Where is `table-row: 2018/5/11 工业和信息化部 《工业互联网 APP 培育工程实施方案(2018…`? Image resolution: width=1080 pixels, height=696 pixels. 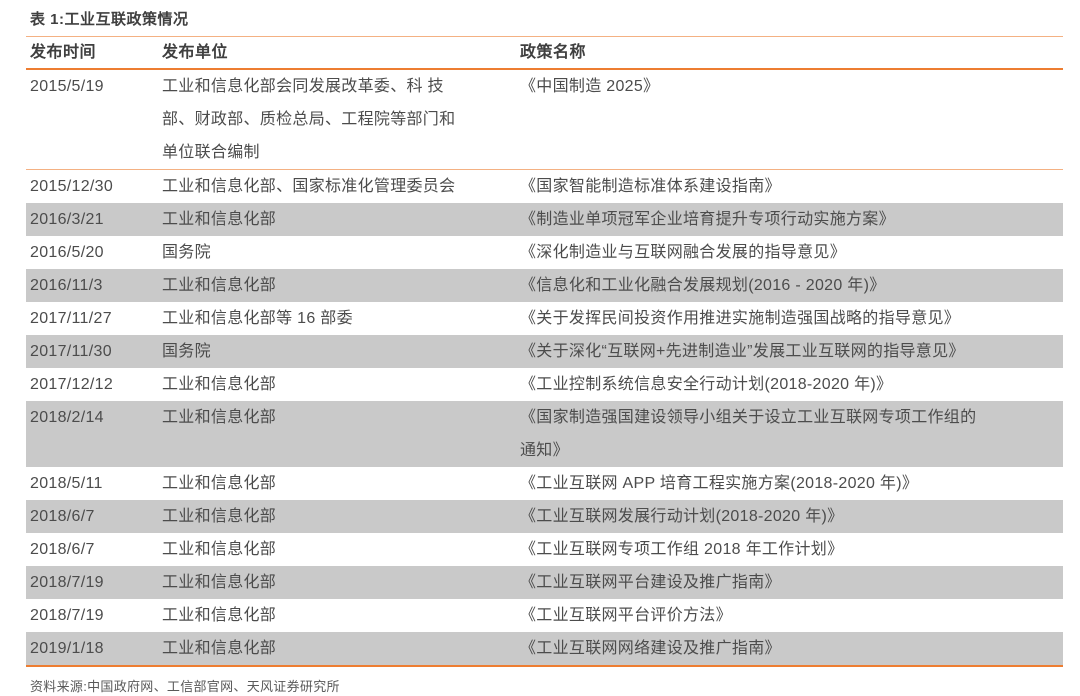
table-row: 2018/5/11 工业和信息化部 《工业互联网 APP 培育工程实施方案(2018… is located at coordinates (544, 483).